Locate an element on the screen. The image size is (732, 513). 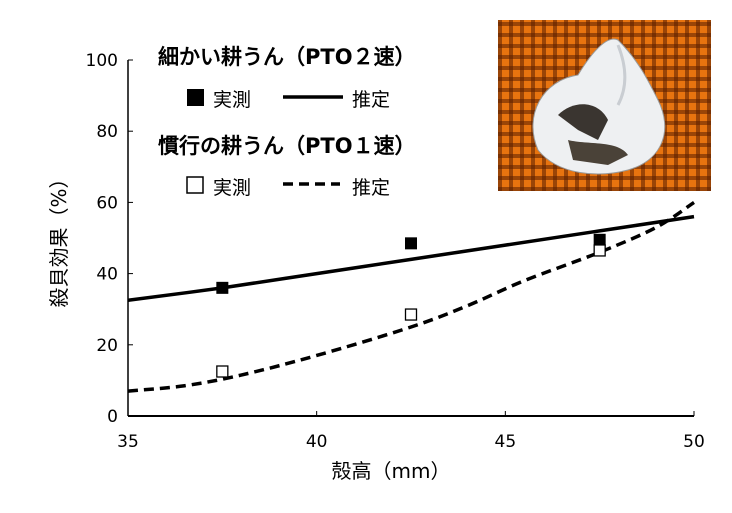
snail-shell-photo is located at coordinates (604, 105).